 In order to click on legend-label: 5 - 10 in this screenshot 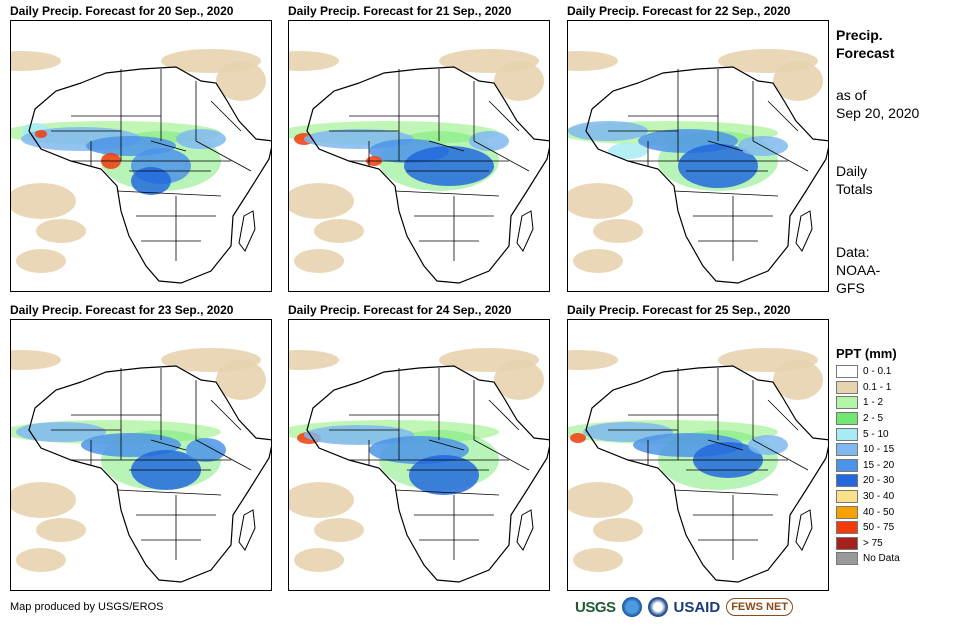, I will do `click(876, 434)`.